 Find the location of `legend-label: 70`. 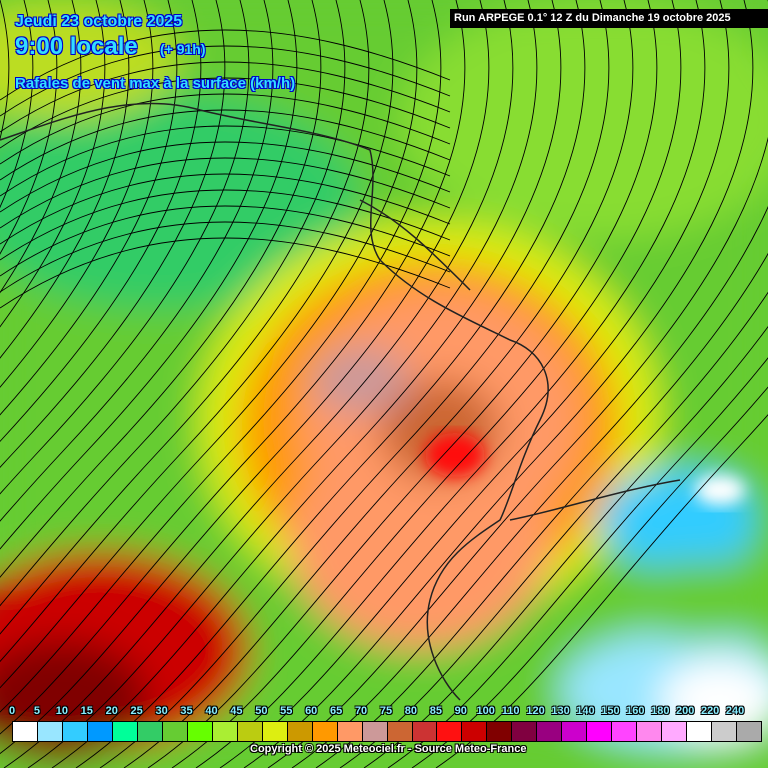

legend-label: 70 is located at coordinates (361, 711).